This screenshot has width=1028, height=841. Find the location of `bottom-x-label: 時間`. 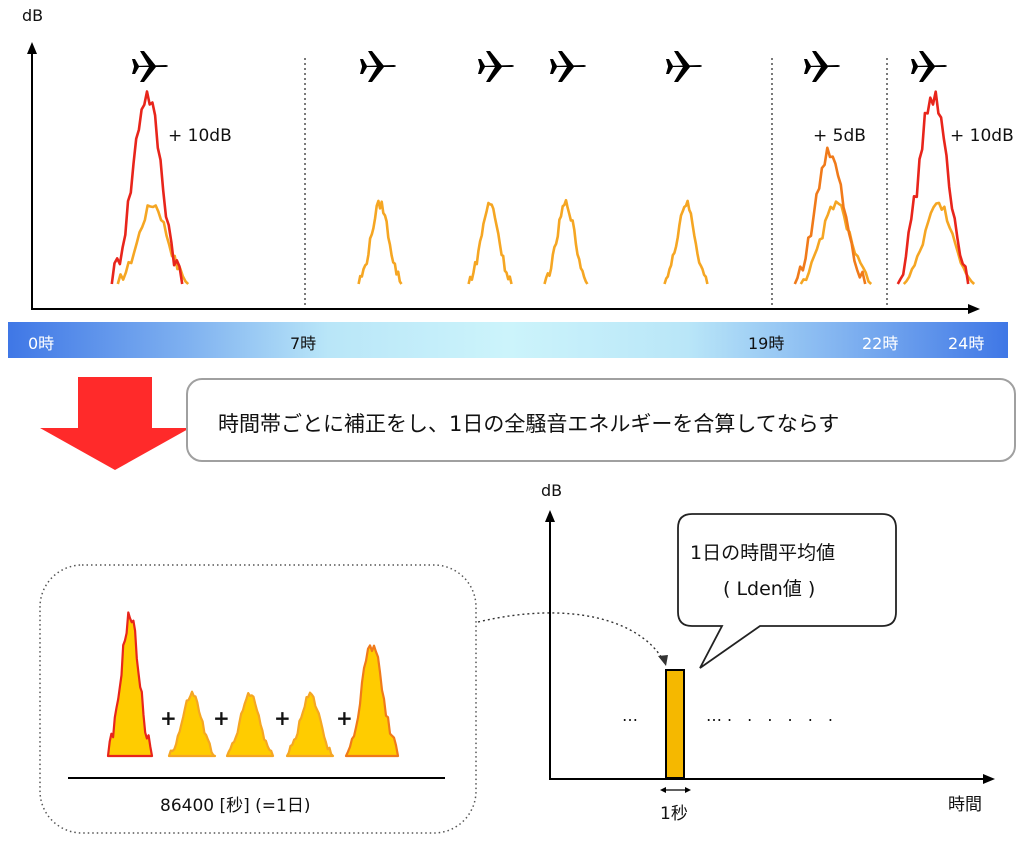

bottom-x-label: 時間 is located at coordinates (965, 805).